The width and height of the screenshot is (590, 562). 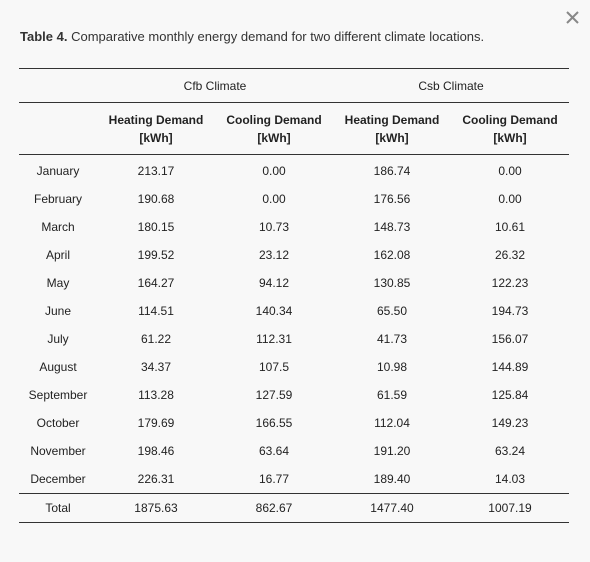 What do you see at coordinates (510, 451) in the screenshot?
I see `cell: 63.24` at bounding box center [510, 451].